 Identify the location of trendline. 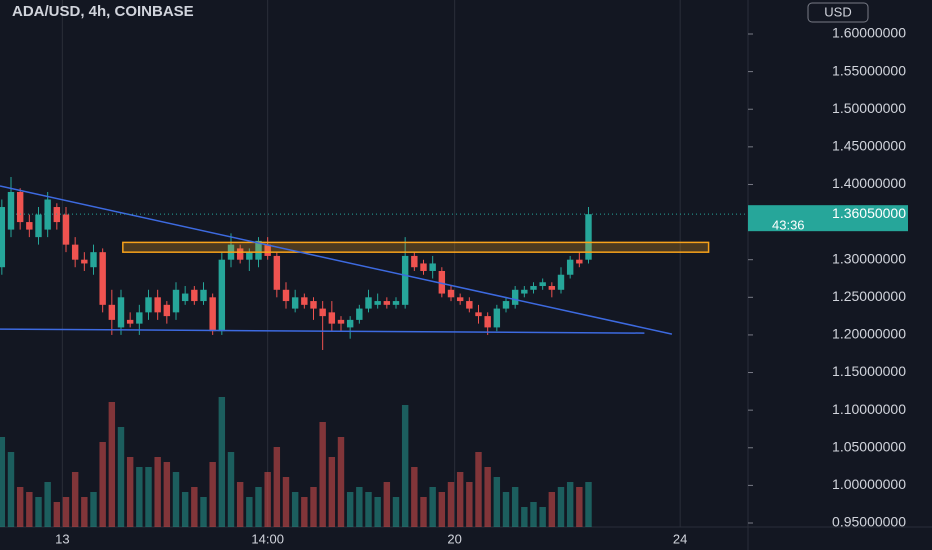
(322, 331).